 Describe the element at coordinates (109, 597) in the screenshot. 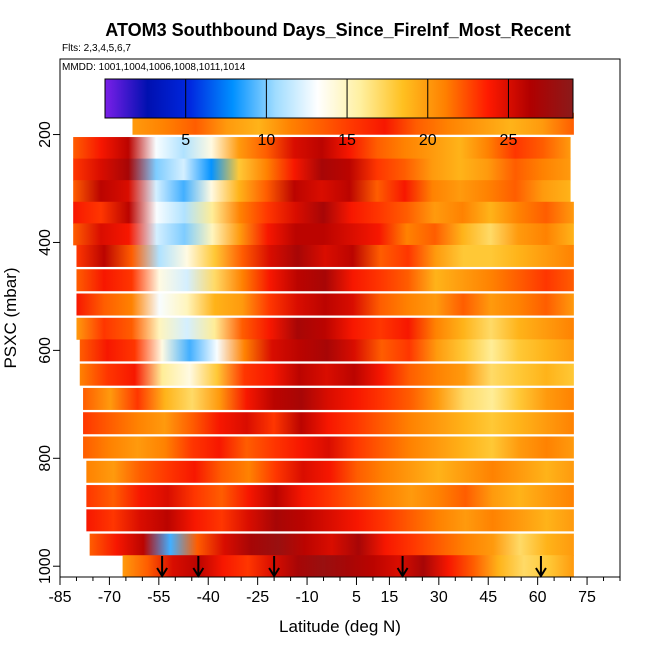

I see `x-tick-label: -70` at that location.